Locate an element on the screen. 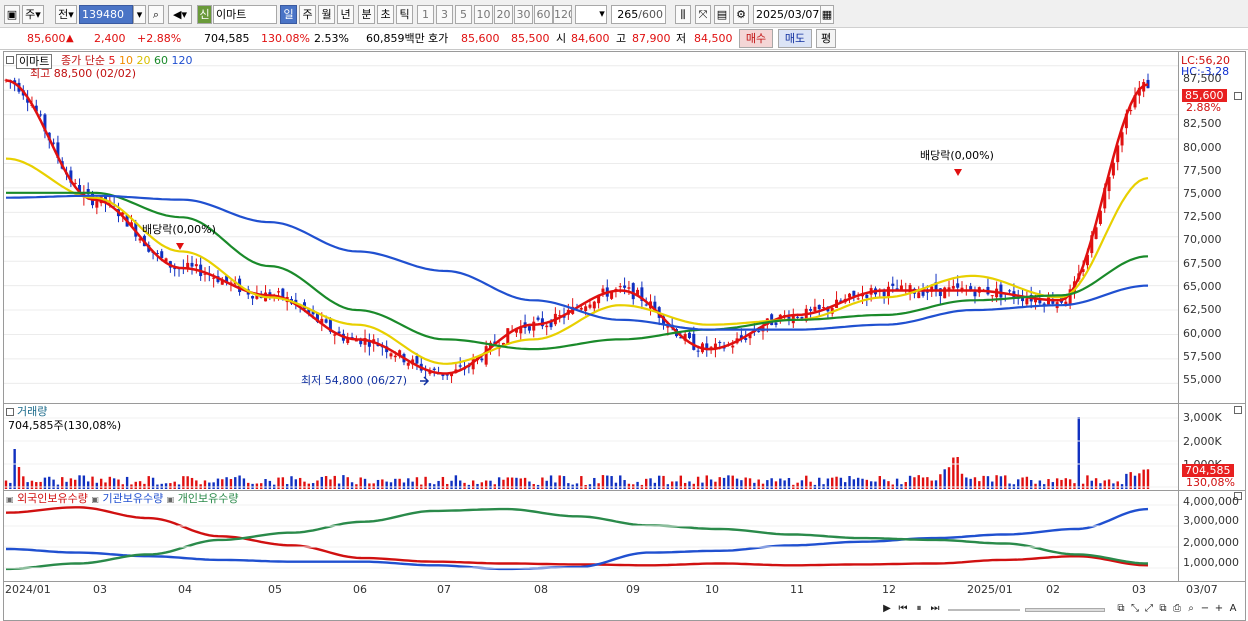 The width and height of the screenshot is (1248, 621). crosshair-icon: ⤧ is located at coordinates (703, 14).